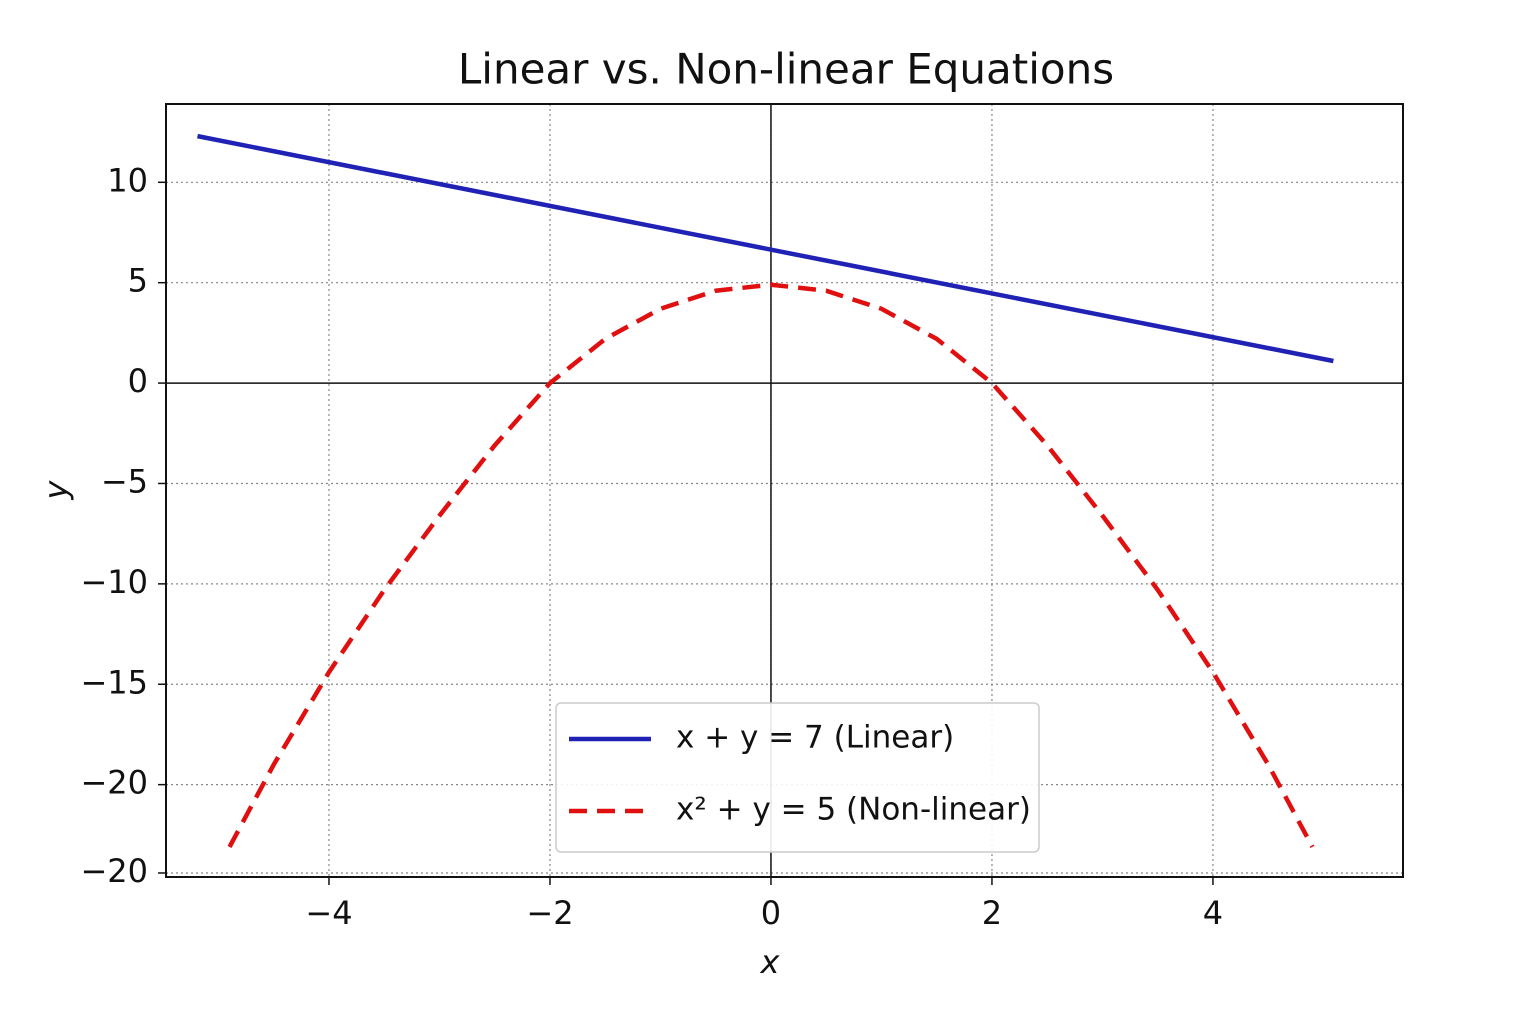 This screenshot has height=1024, width=1536. What do you see at coordinates (797, 777) in the screenshot?
I see `legend-box` at bounding box center [797, 777].